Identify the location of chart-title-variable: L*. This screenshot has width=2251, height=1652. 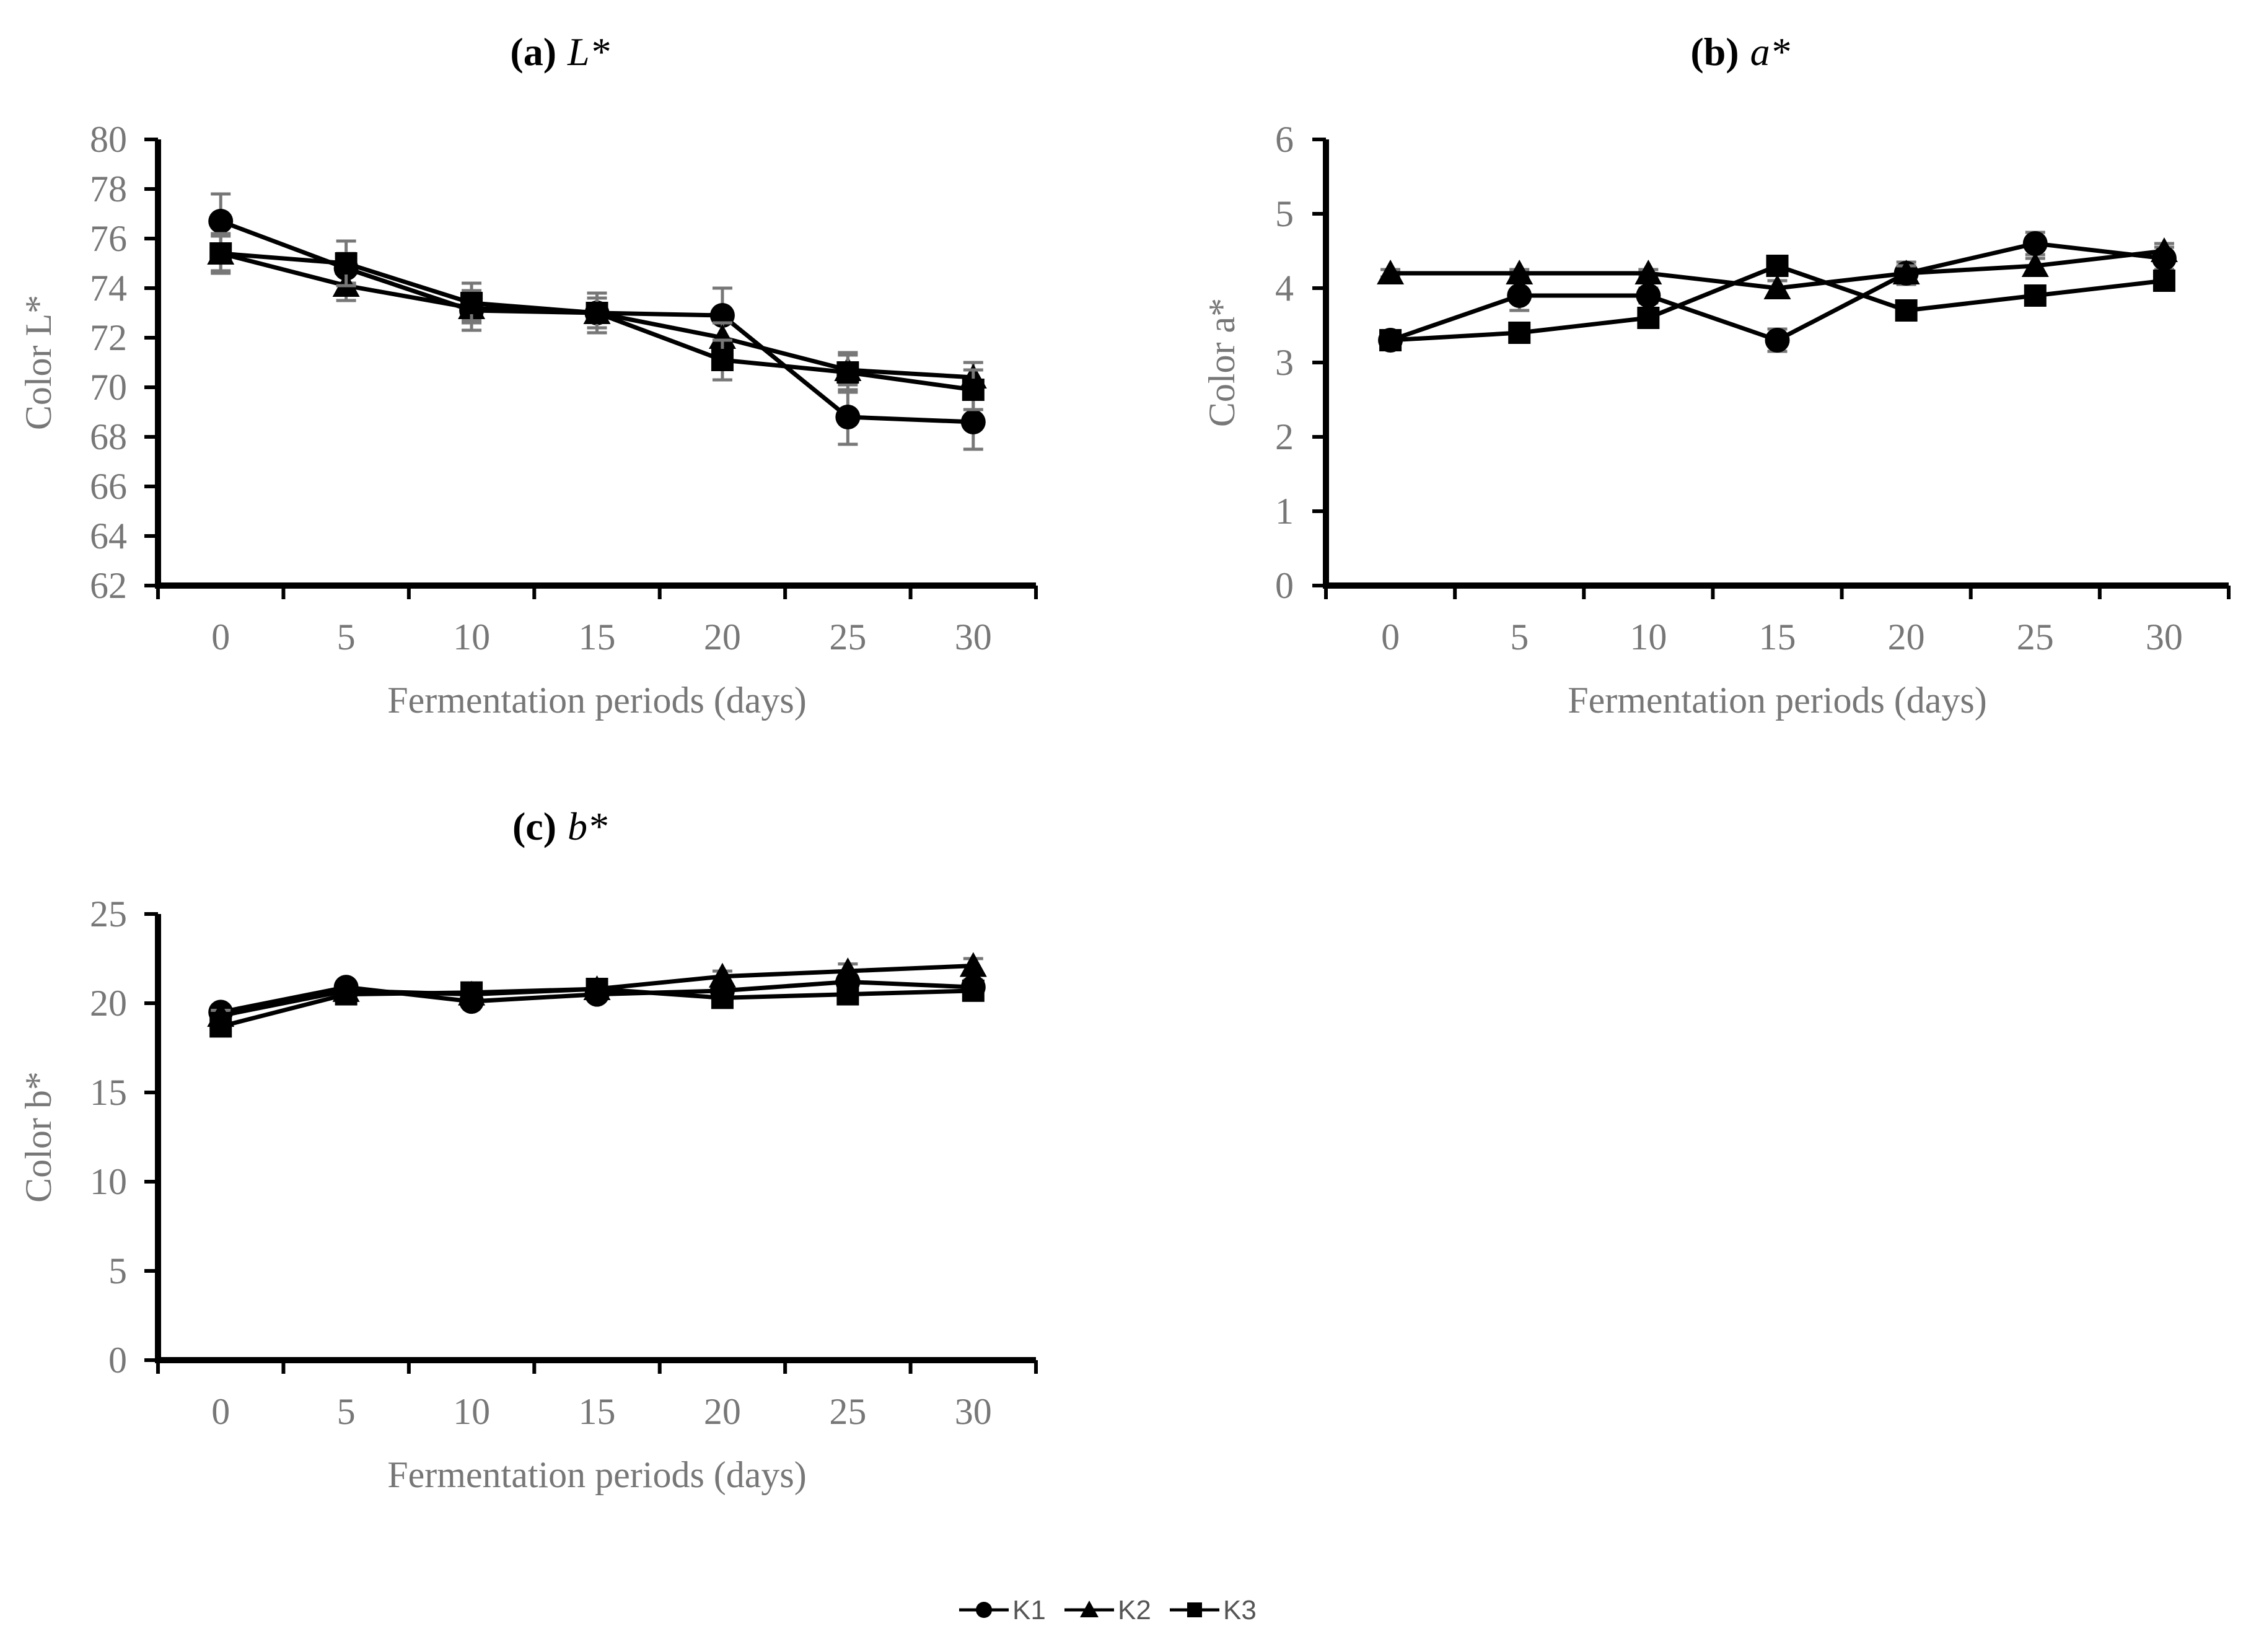
(588, 52).